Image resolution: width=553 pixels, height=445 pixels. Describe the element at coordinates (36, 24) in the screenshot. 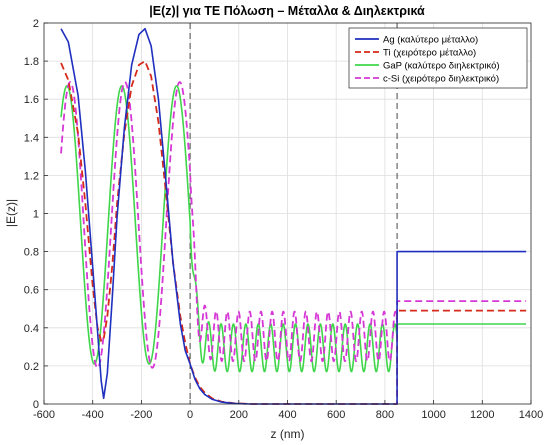

I see `y-tick-label: 2` at that location.